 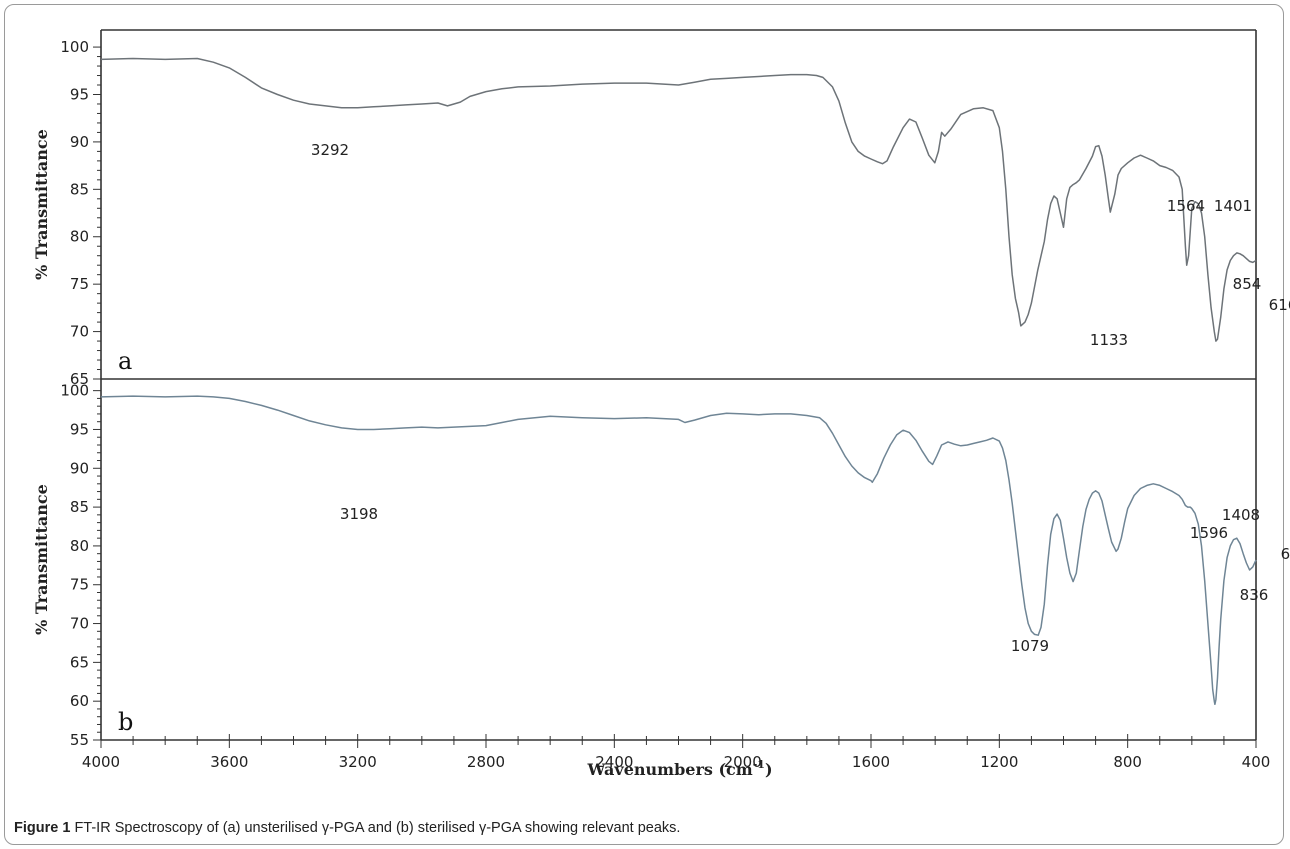 What do you see at coordinates (79, 701) in the screenshot?
I see `y-tick-label: 60` at bounding box center [79, 701].